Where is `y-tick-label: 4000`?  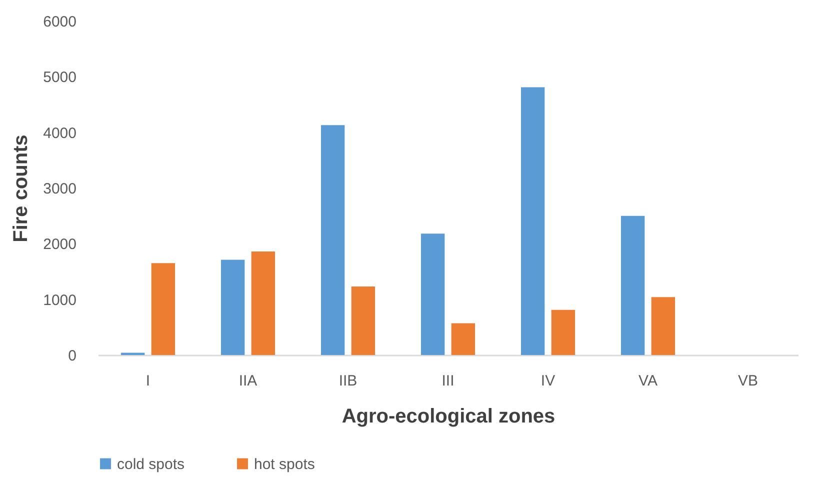
y-tick-label: 4000 is located at coordinates (59, 133).